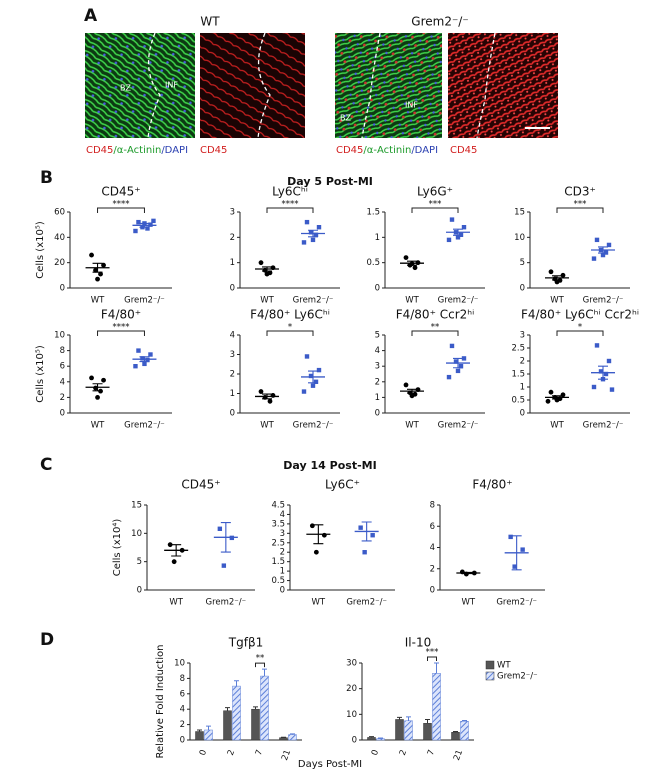  What do you see at coordinates (330, 181) in the screenshot?
I see `section-title: Day 5 Post-MI` at bounding box center [330, 181].